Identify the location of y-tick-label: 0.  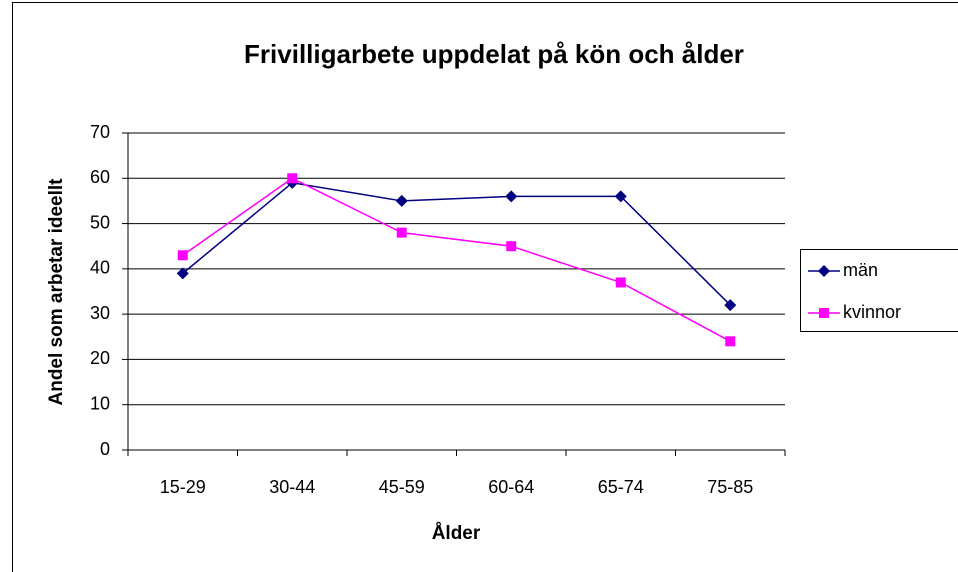
(105, 449).